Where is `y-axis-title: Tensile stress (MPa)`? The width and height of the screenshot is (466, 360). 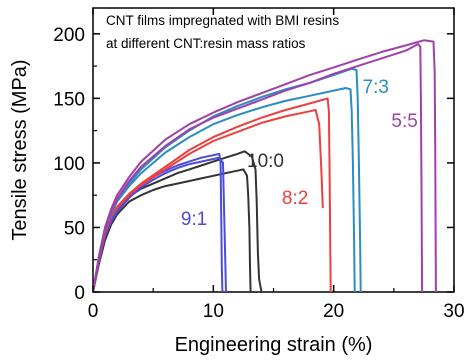
y-axis-title: Tensile stress (MPa) is located at coordinates (20, 149).